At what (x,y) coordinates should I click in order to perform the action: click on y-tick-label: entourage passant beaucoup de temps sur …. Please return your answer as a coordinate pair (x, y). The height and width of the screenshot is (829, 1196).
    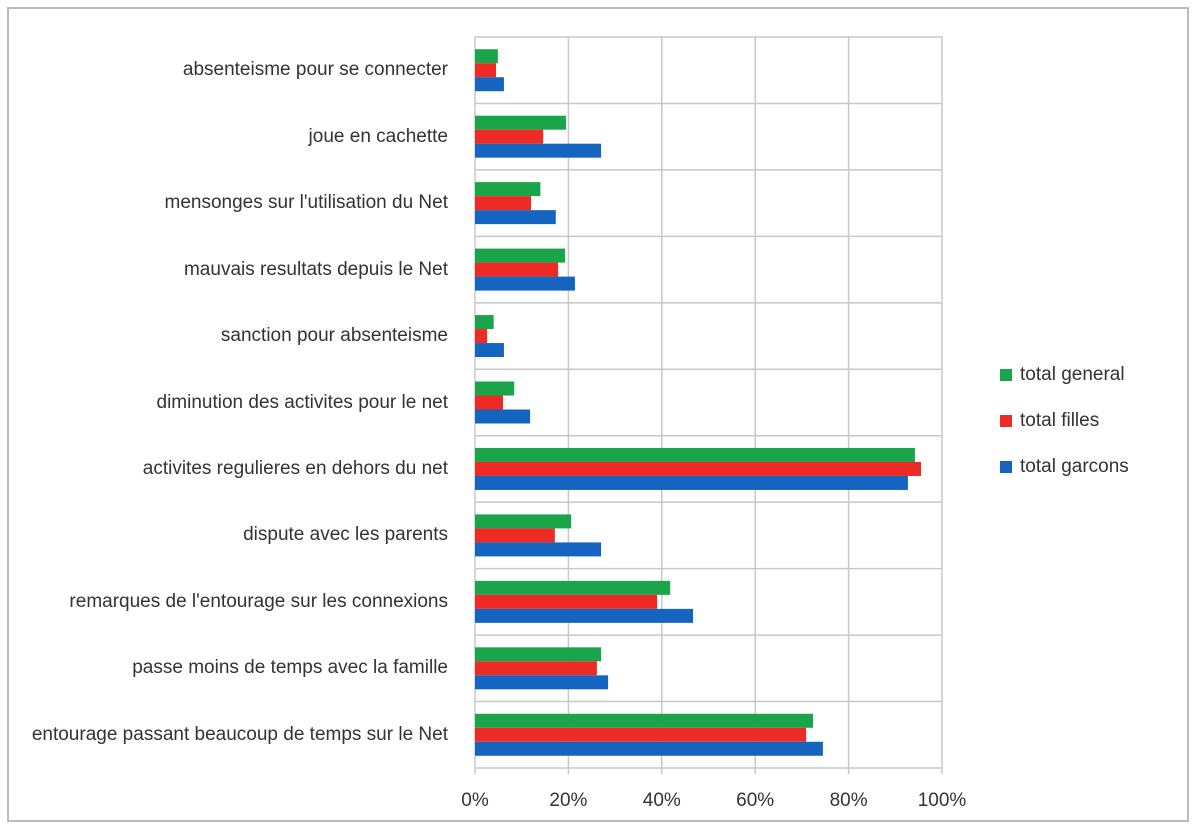
    Looking at the image, I should click on (239, 734).